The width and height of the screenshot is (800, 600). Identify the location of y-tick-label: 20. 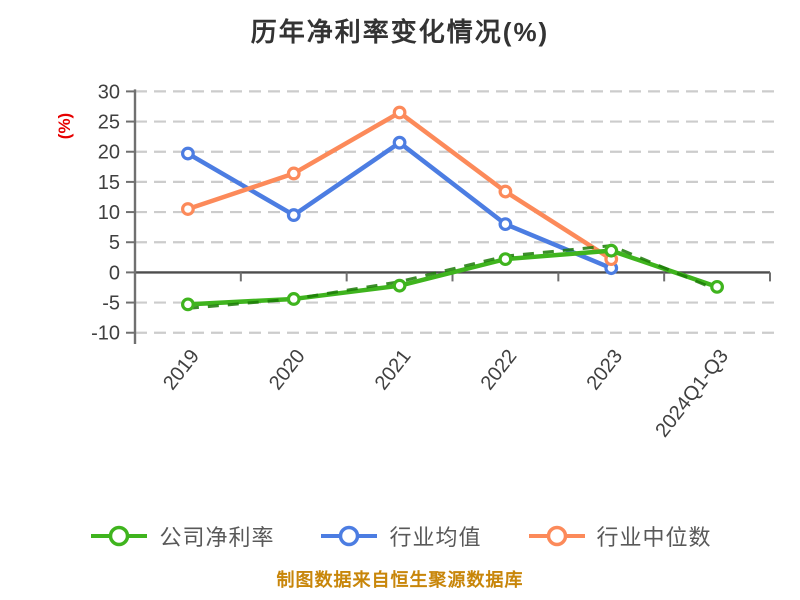
(109, 153).